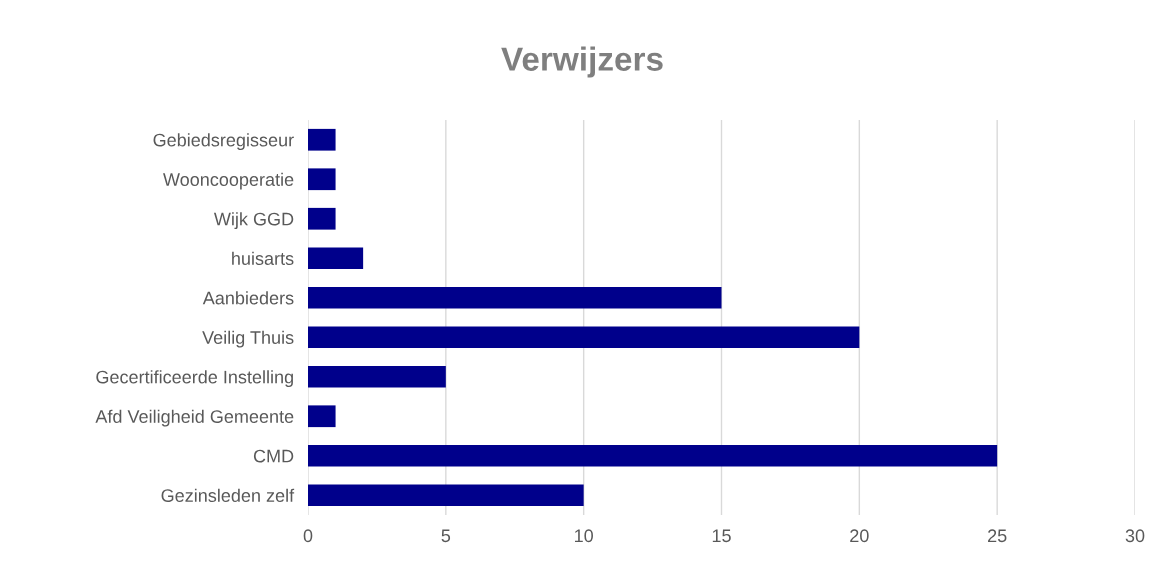 The image size is (1165, 572). Describe the element at coordinates (248, 298) in the screenshot. I see `y-tick-label: Aanbieders` at that location.